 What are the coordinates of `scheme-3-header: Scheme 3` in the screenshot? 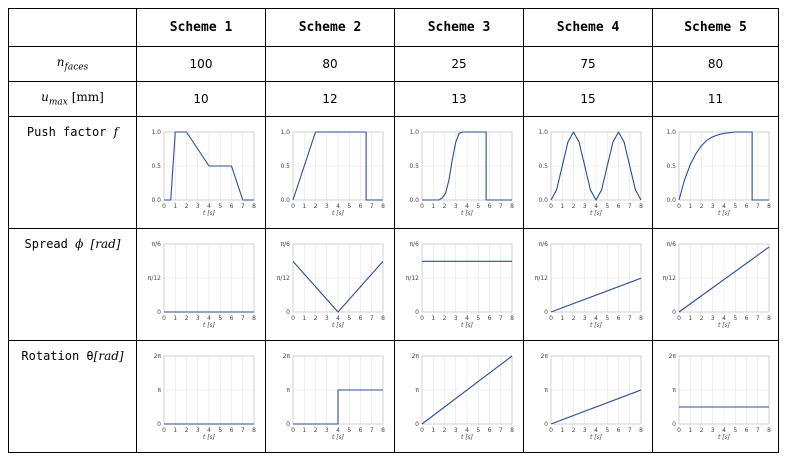 It's located at (459, 27).